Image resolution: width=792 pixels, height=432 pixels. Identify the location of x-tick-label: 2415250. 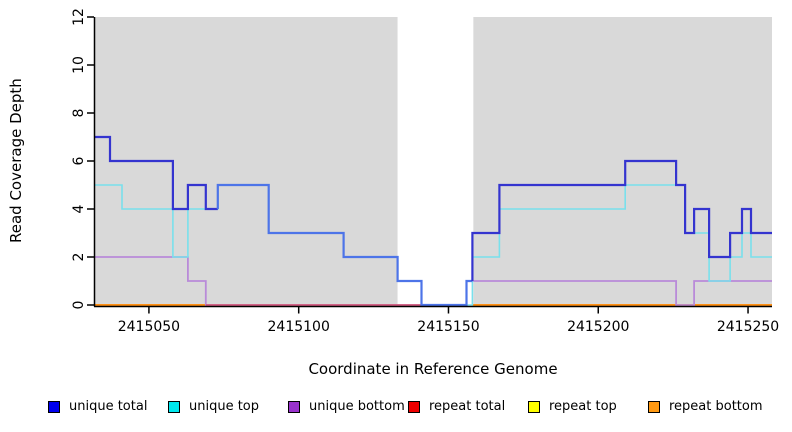
(748, 327).